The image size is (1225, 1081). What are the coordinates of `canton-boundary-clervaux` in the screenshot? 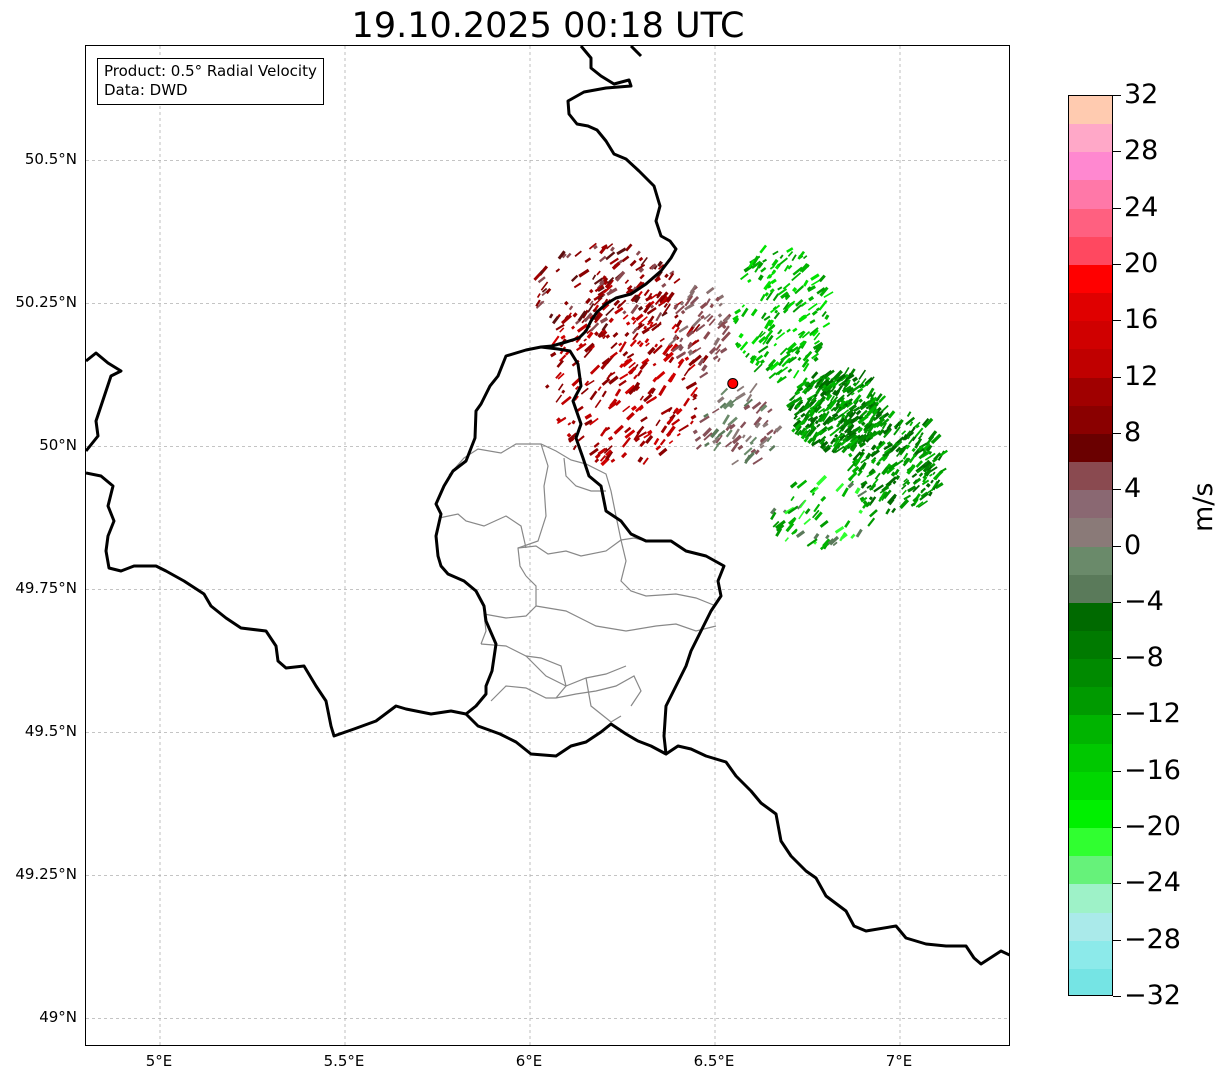 It's located at (533, 510).